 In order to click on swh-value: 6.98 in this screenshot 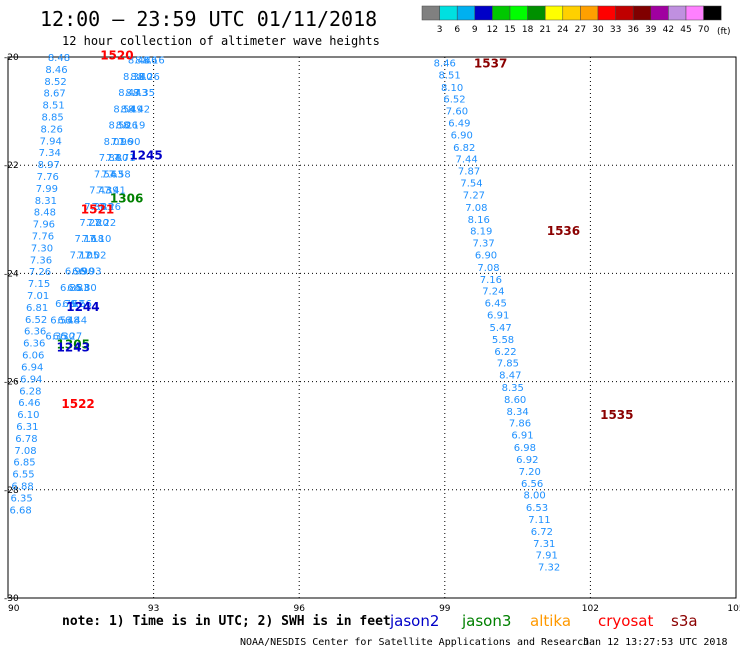, I will do `click(525, 448)`.